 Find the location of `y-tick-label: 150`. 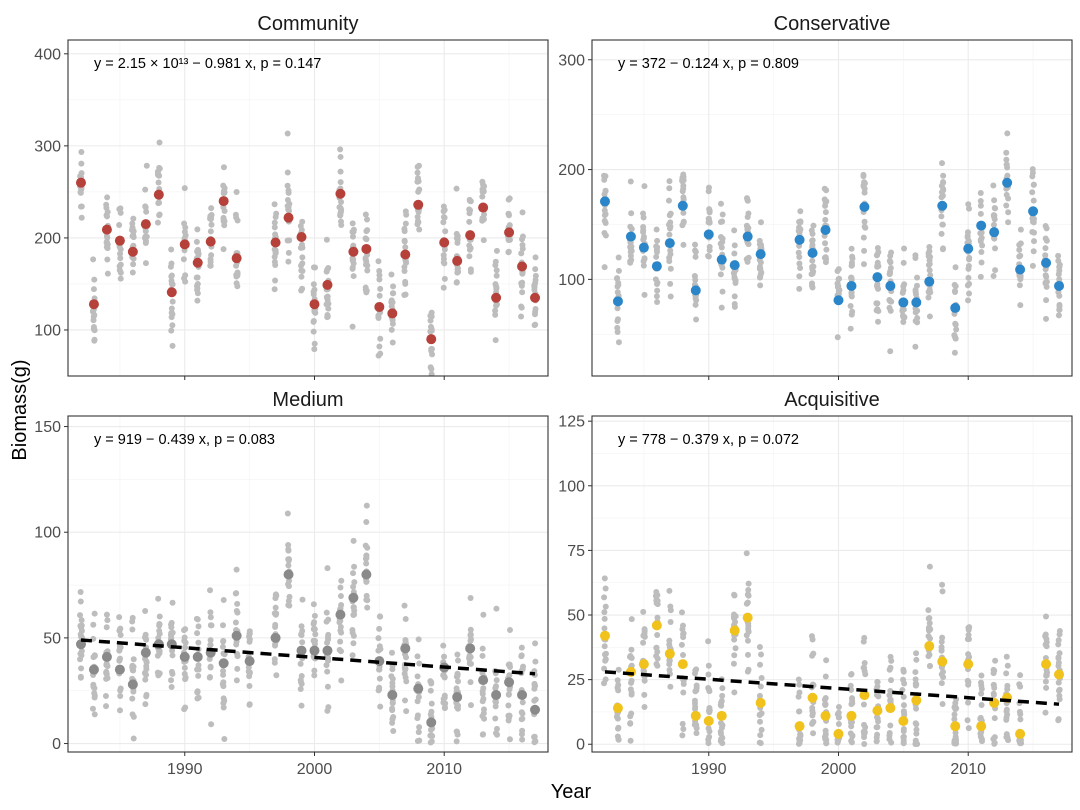

y-tick-label: 150 is located at coordinates (47, 427).